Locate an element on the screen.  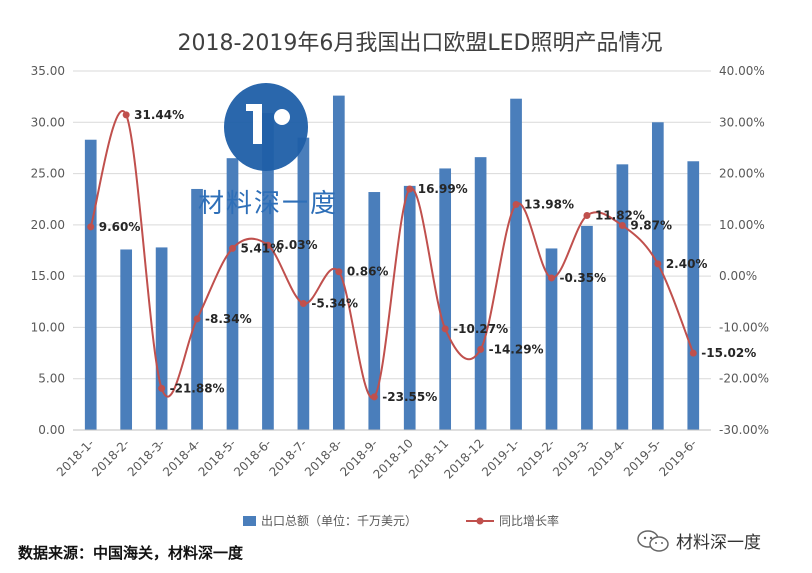
wechat-icon is located at coordinates (653, 540).